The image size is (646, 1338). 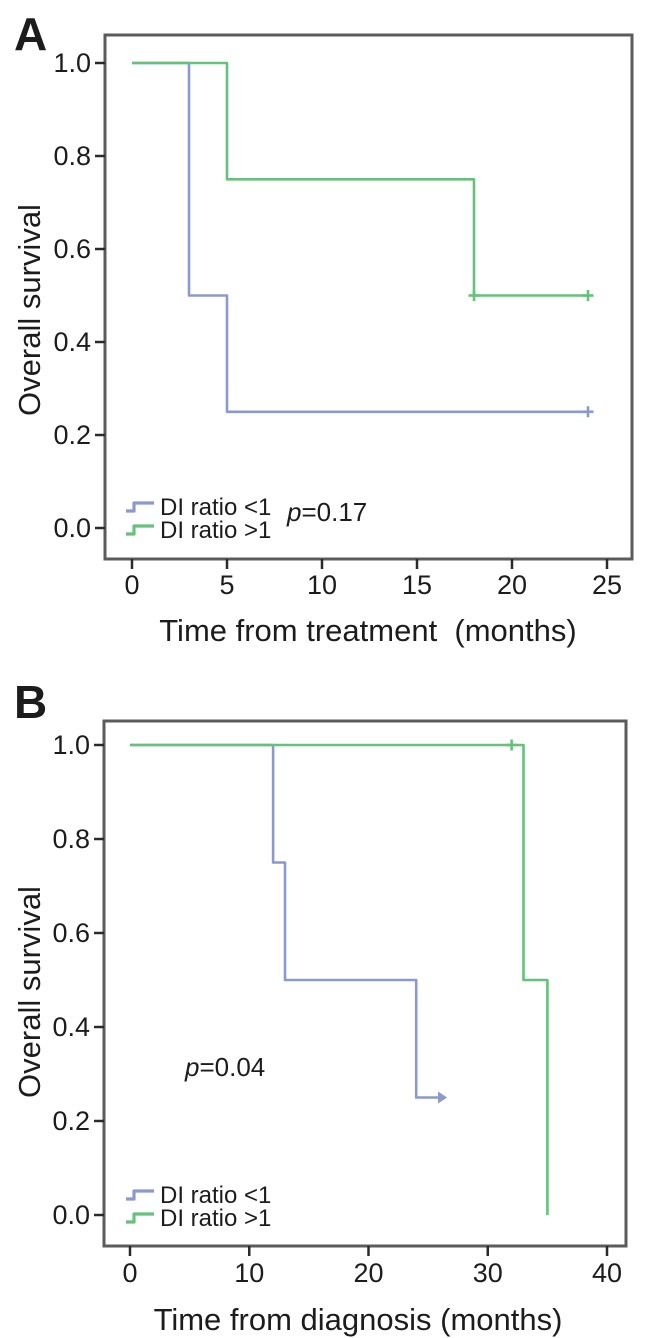 I want to click on x-tick-label: 40, so click(x=607, y=1273).